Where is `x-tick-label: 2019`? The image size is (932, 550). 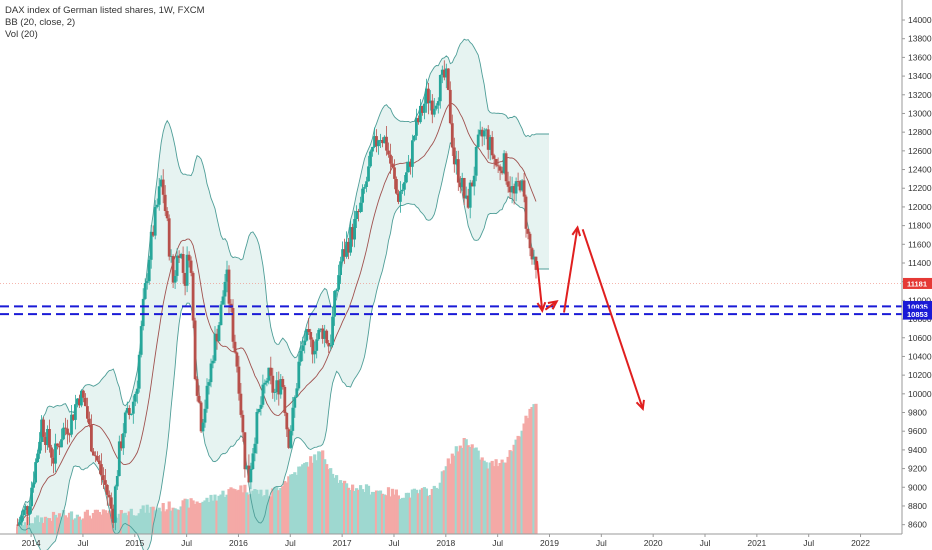 x-tick-label: 2019 is located at coordinates (549, 543).